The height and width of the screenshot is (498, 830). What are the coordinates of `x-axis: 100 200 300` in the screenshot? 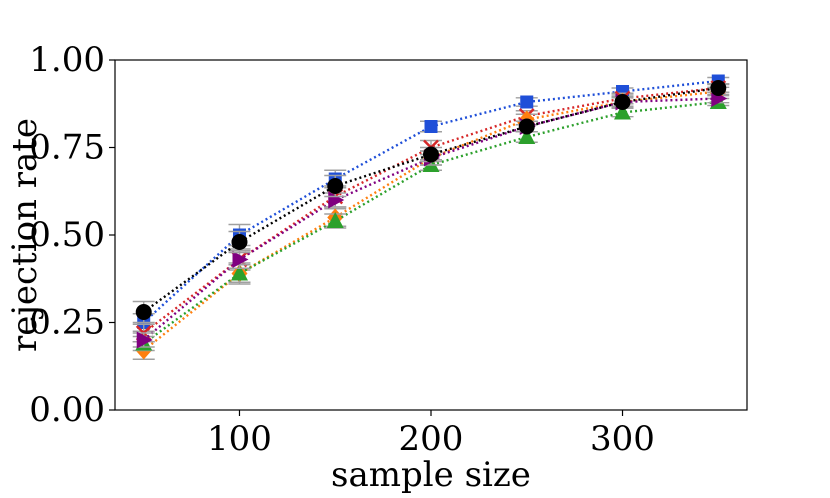 It's located at (431, 434).